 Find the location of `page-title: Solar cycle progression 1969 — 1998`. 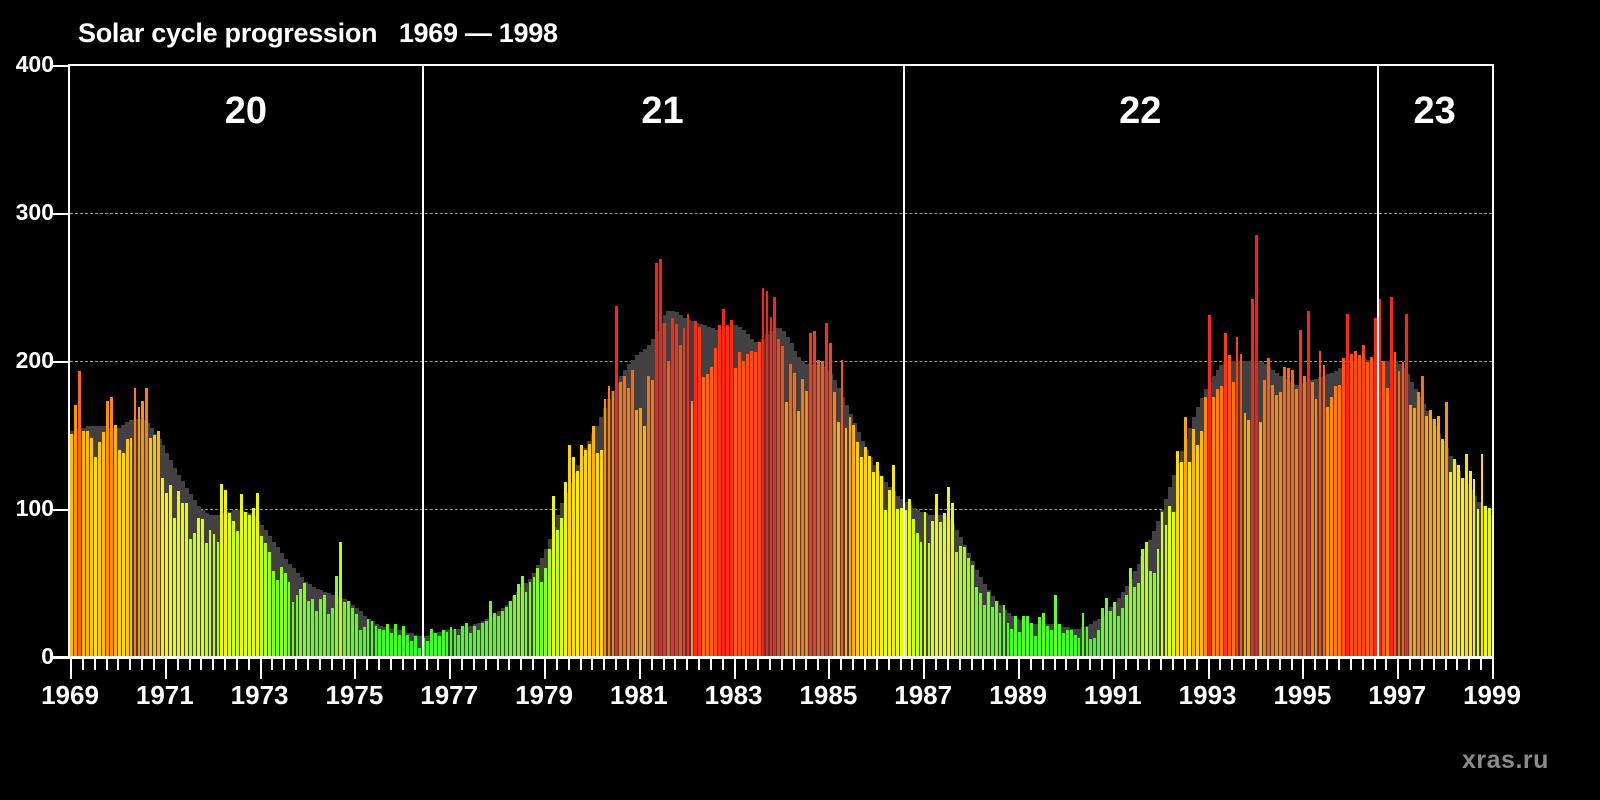

page-title: Solar cycle progression 1969 — 1998 is located at coordinates (318, 33).